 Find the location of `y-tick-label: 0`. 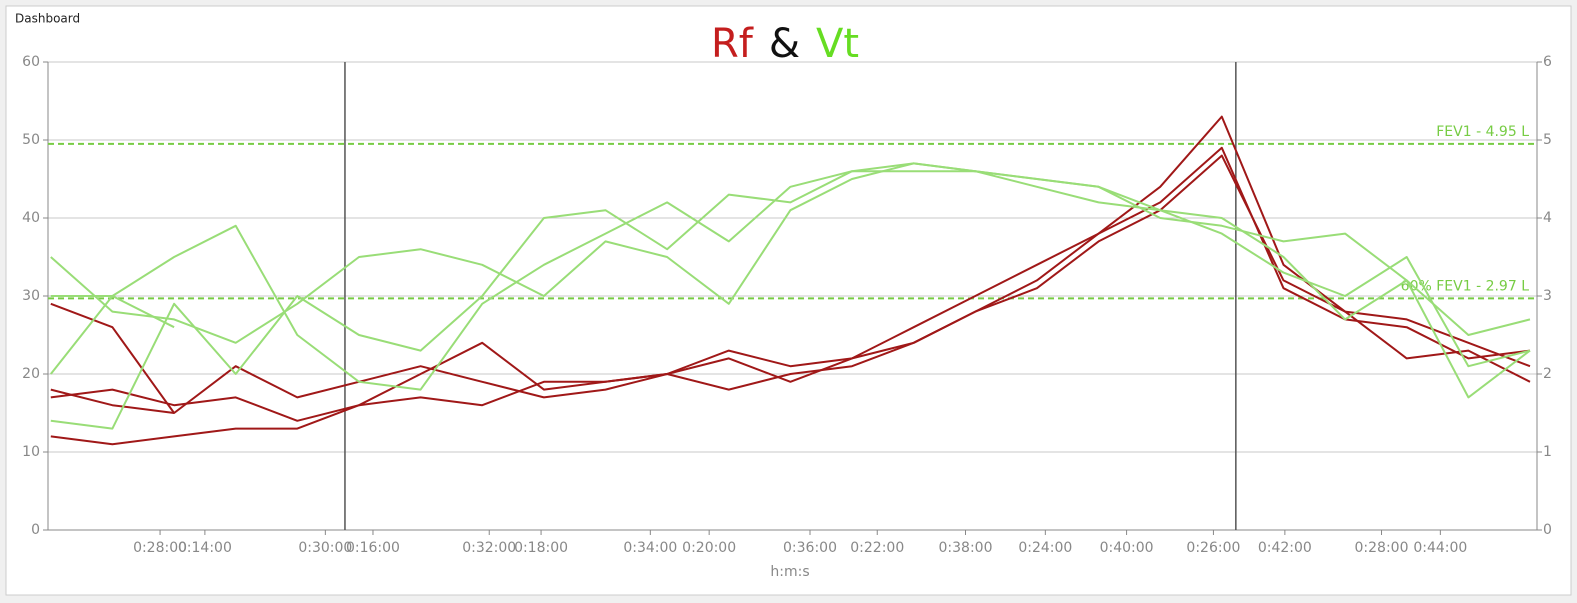

y-tick-label: 0 is located at coordinates (35, 530).